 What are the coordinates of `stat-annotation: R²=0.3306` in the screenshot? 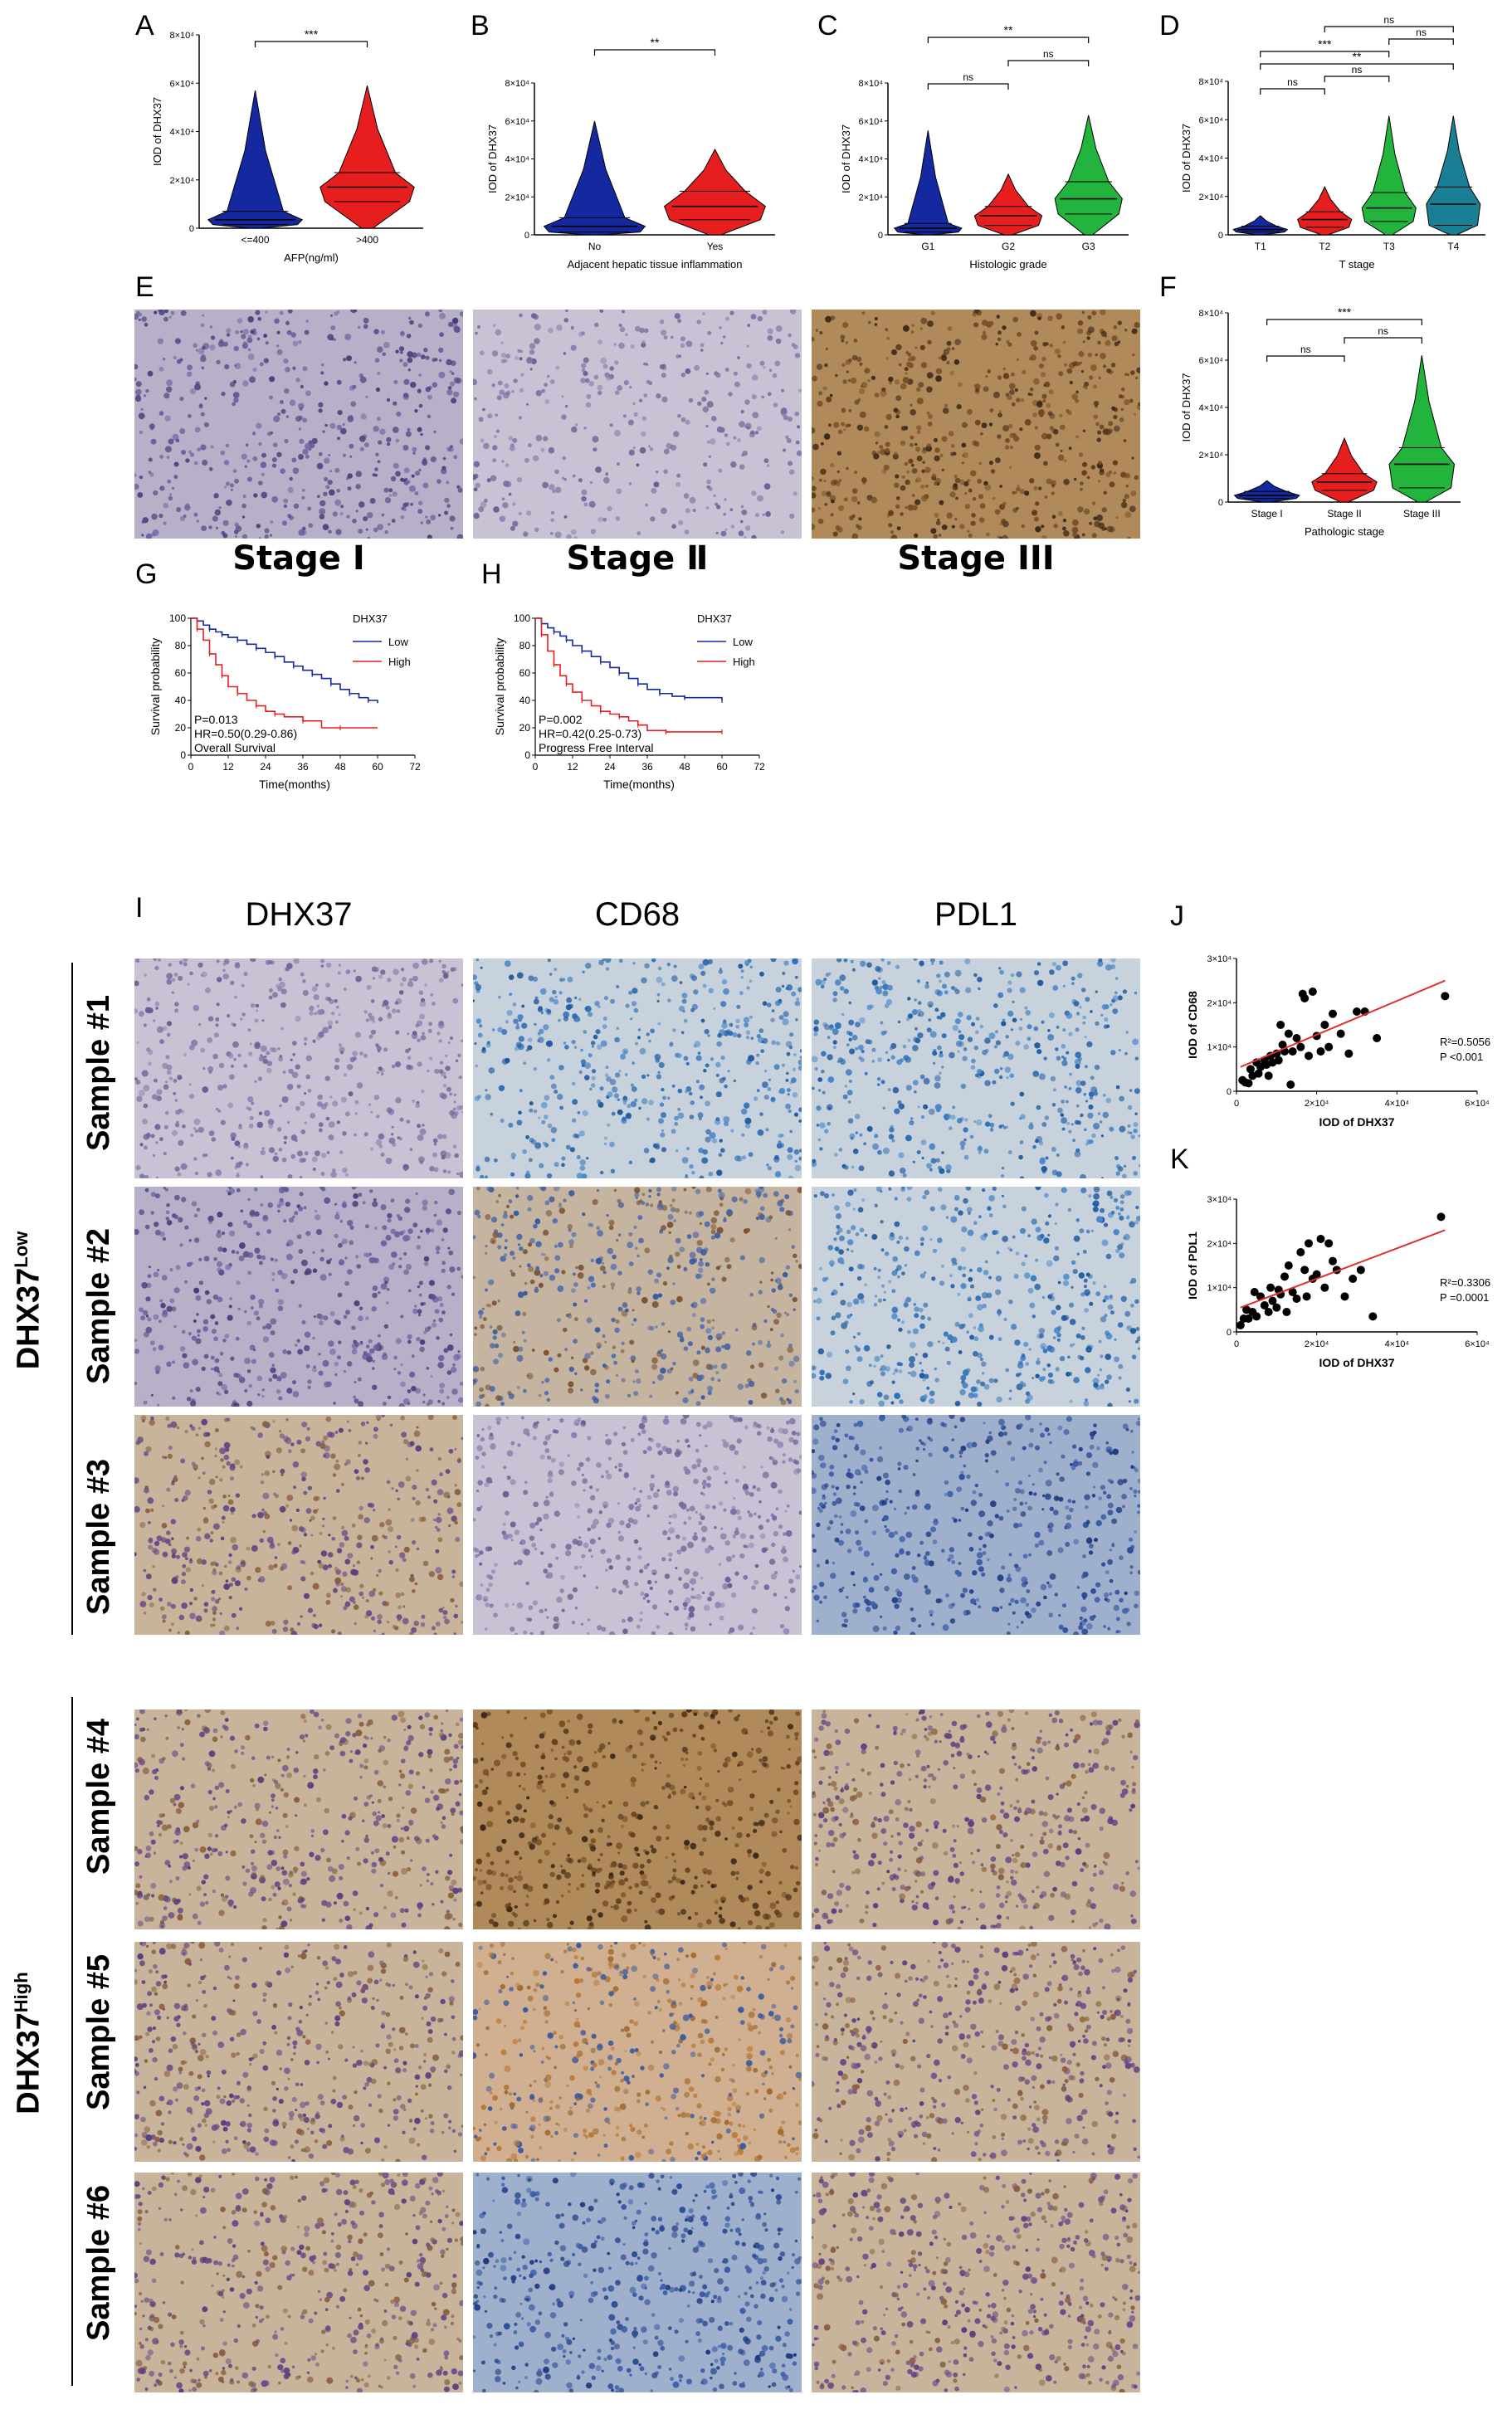 It's located at (1465, 1282).